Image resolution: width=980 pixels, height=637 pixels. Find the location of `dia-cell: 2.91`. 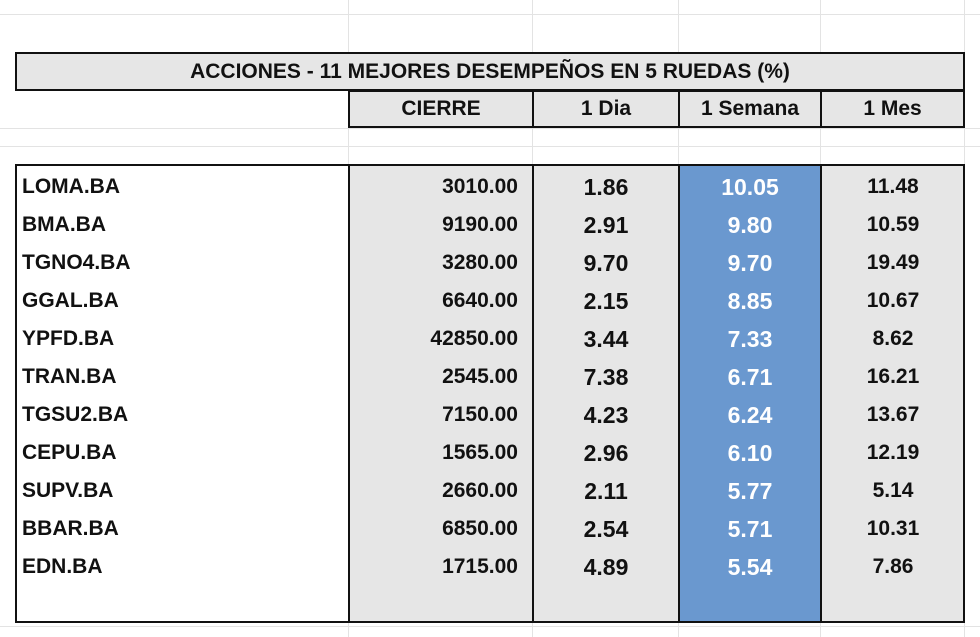

dia-cell: 2.91 is located at coordinates (606, 224).